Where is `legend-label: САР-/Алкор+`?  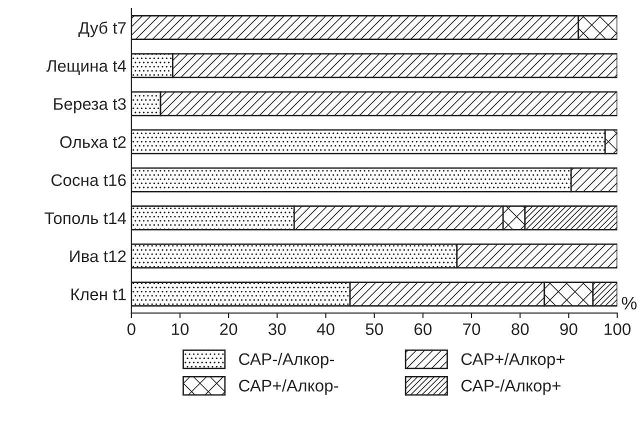
legend-label: САР-/Алкор+ is located at coordinates (510, 387).